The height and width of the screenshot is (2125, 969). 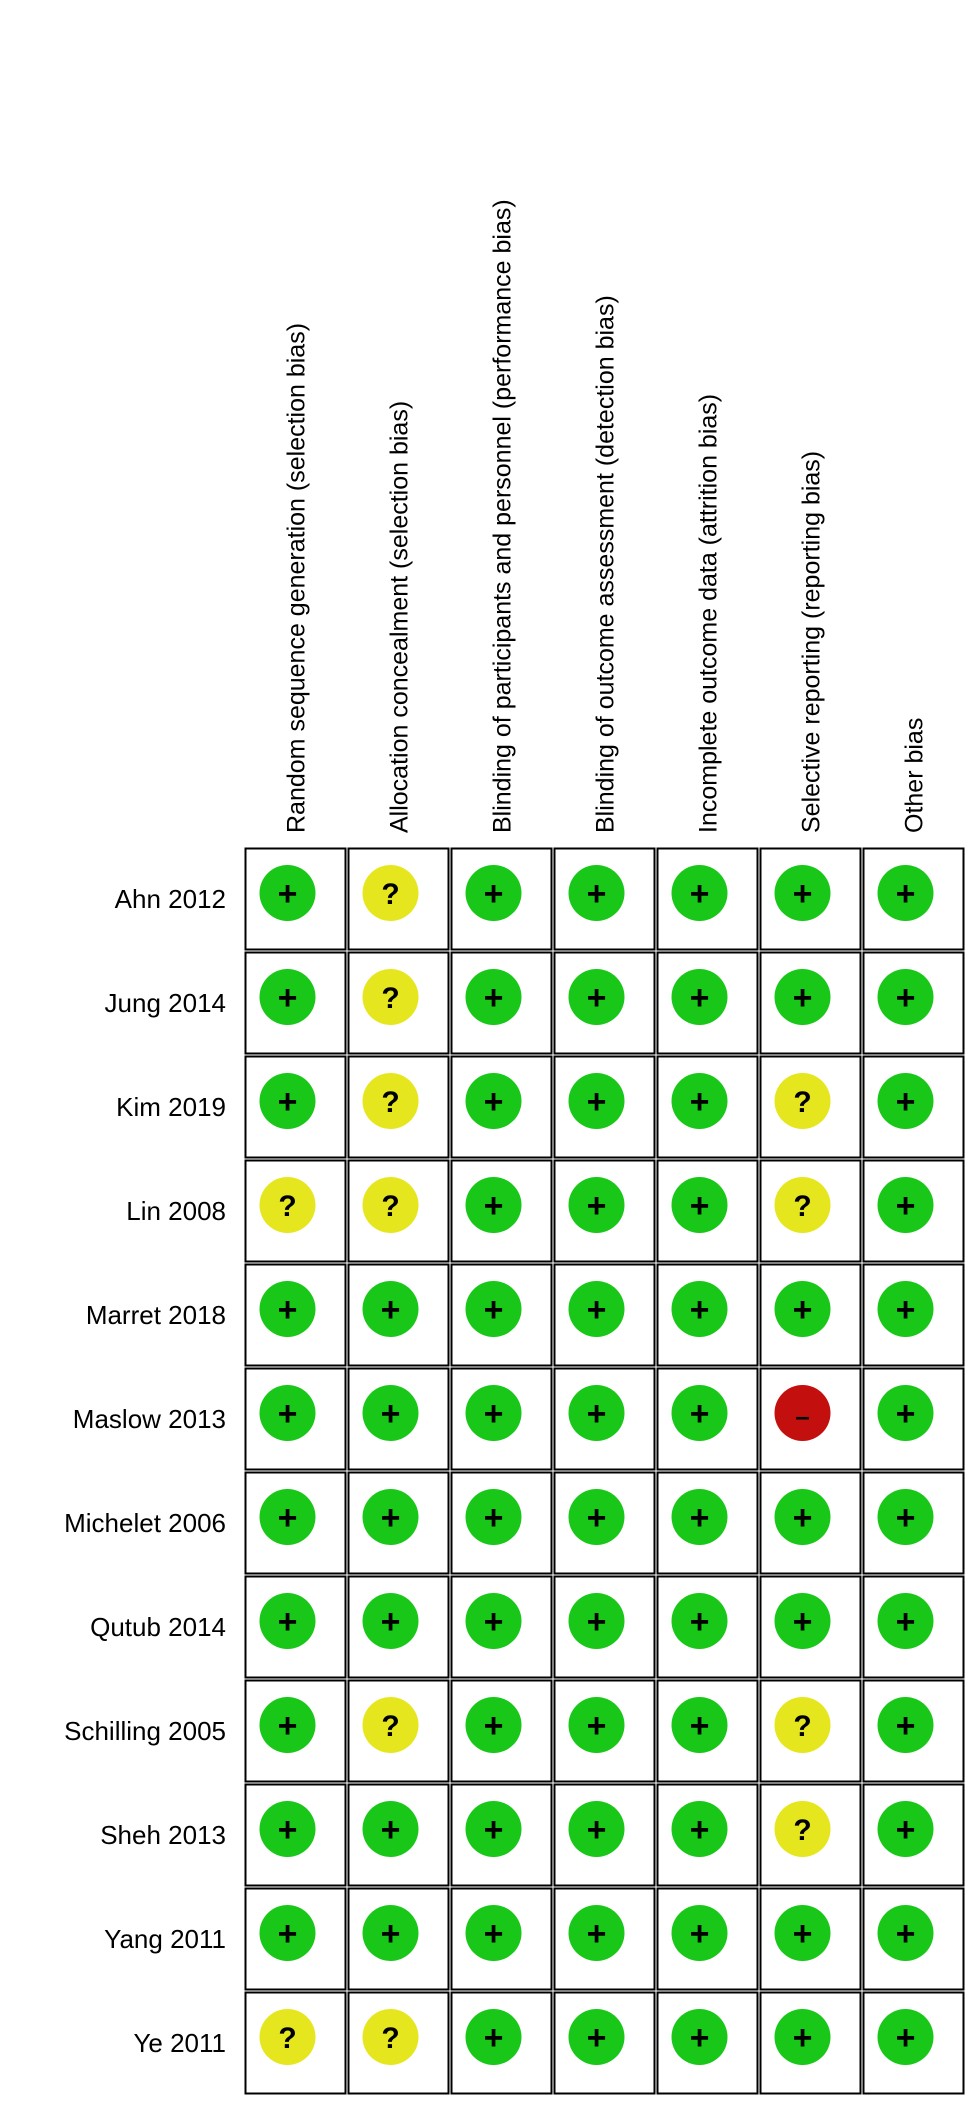 What do you see at coordinates (165, 1003) in the screenshot?
I see `study-label: Jung 2014` at bounding box center [165, 1003].